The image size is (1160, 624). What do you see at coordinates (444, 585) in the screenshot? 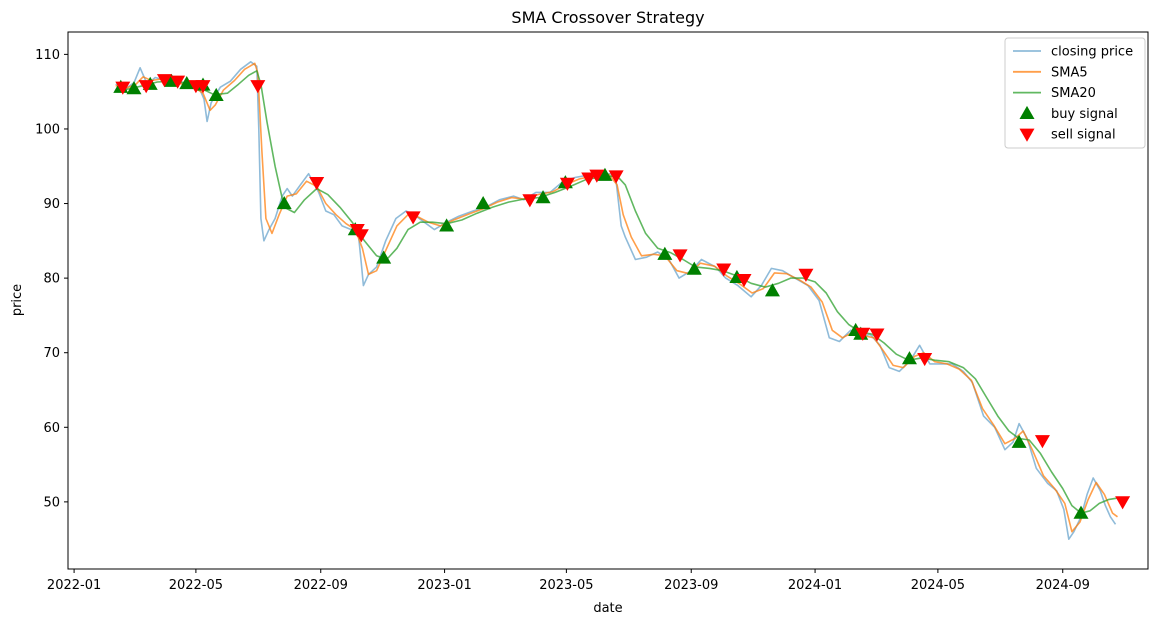
I see `x-tick-label: 2023-01` at bounding box center [444, 585].